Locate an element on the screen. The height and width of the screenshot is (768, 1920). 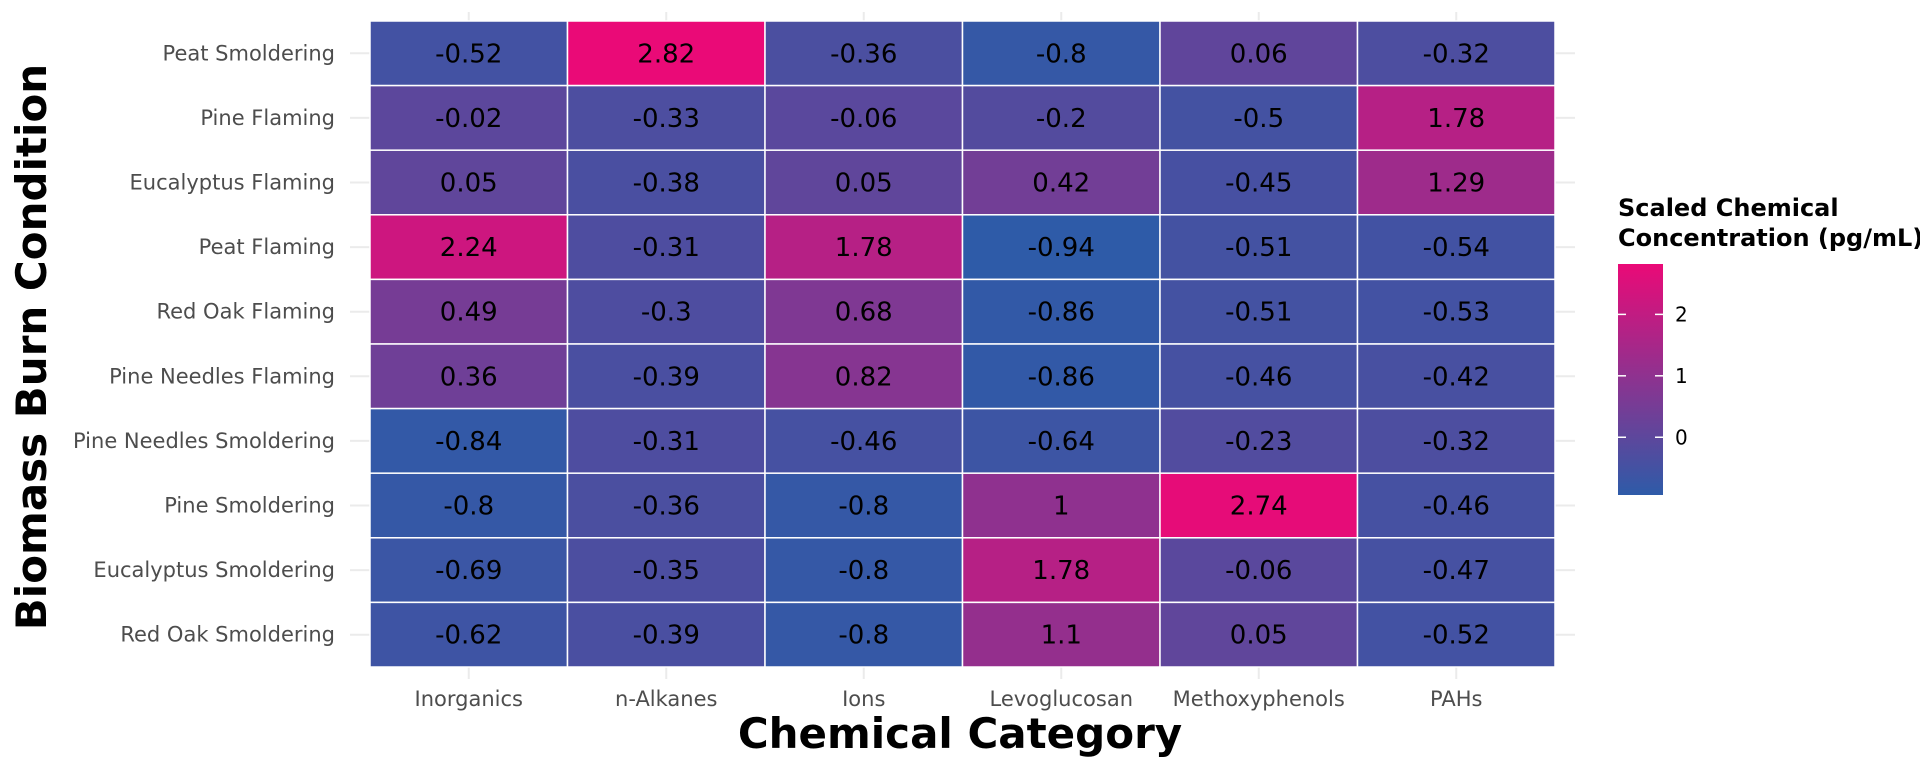
cell-value-label: -0.32 is located at coordinates (1456, 442).